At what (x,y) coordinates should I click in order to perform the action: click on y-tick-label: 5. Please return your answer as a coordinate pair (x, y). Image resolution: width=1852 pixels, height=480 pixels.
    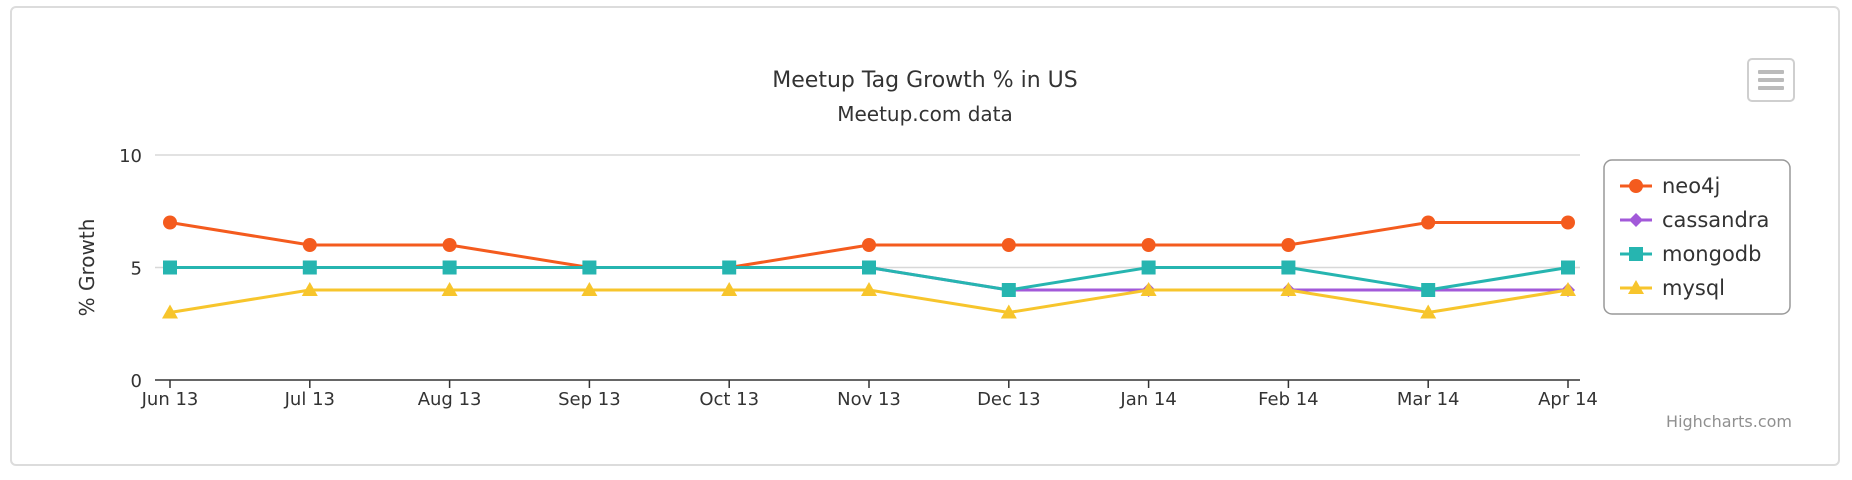
    Looking at the image, I should click on (136, 269).